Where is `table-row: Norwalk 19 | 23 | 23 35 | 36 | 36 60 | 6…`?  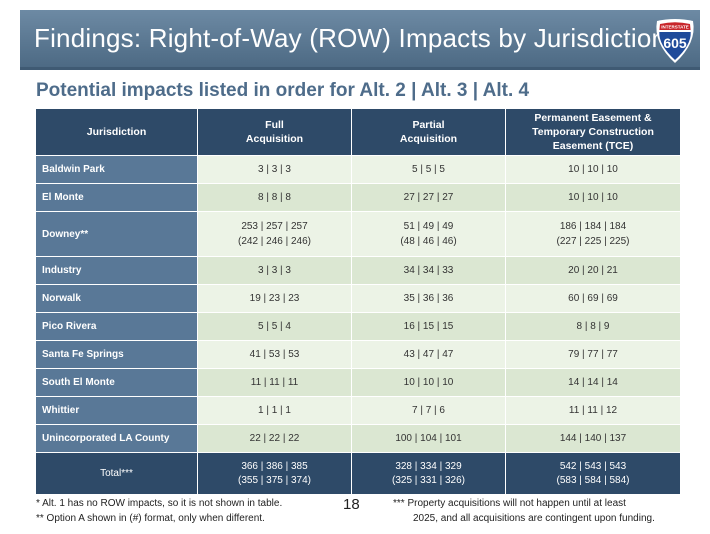
table-row: Norwalk 19 | 23 | 23 35 | 36 | 36 60 | 6… is located at coordinates (358, 298).